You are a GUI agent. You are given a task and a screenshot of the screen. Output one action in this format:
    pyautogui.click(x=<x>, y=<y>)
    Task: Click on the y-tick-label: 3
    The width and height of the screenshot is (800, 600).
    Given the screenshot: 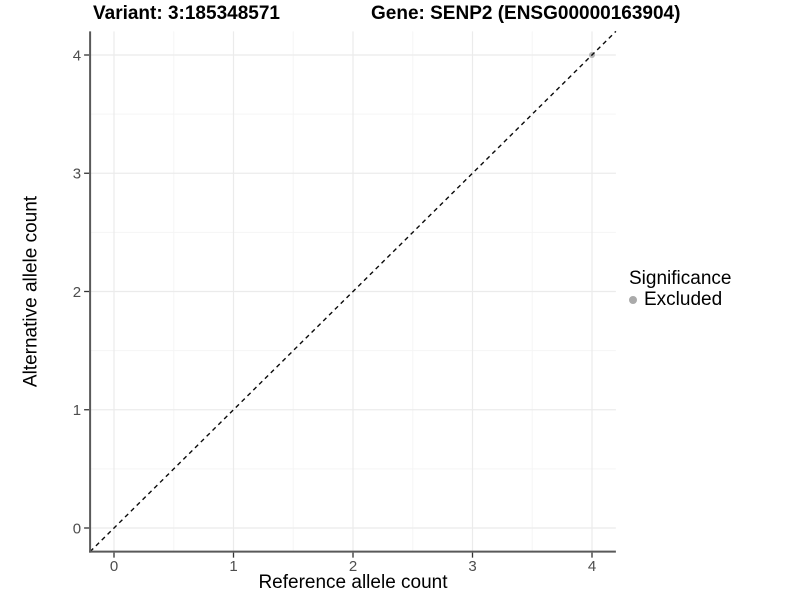 What is the action you would take?
    pyautogui.click(x=77, y=174)
    